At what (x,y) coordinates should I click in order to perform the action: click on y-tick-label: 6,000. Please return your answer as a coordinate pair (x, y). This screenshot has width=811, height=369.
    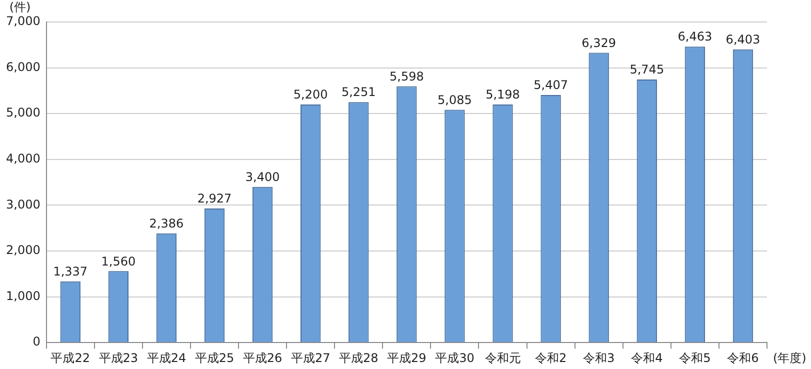
    Looking at the image, I should click on (23, 67).